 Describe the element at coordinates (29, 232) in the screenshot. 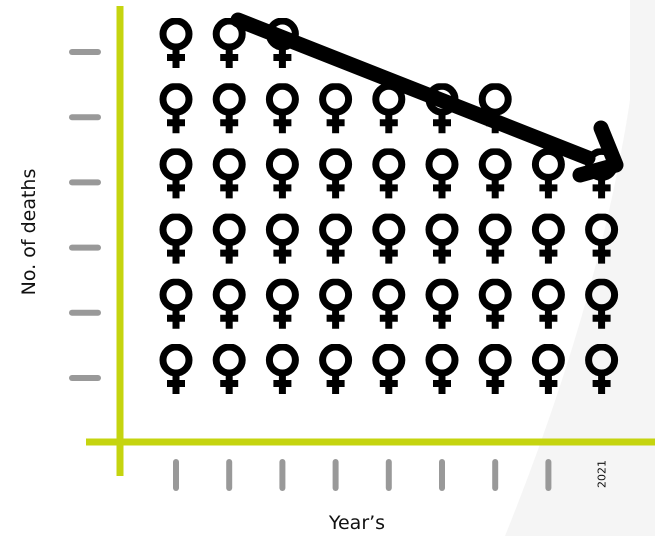

I see `y-axis-label: No. of deaths` at that location.